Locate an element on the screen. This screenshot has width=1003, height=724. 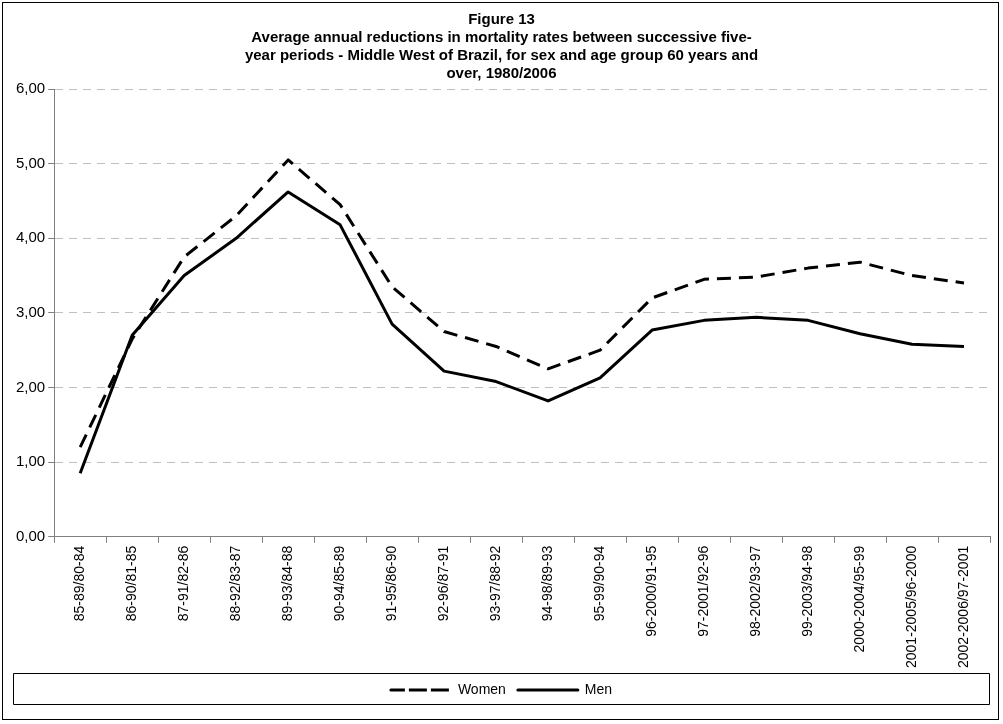
y-tick-label: 6,00 is located at coordinates (30, 88).